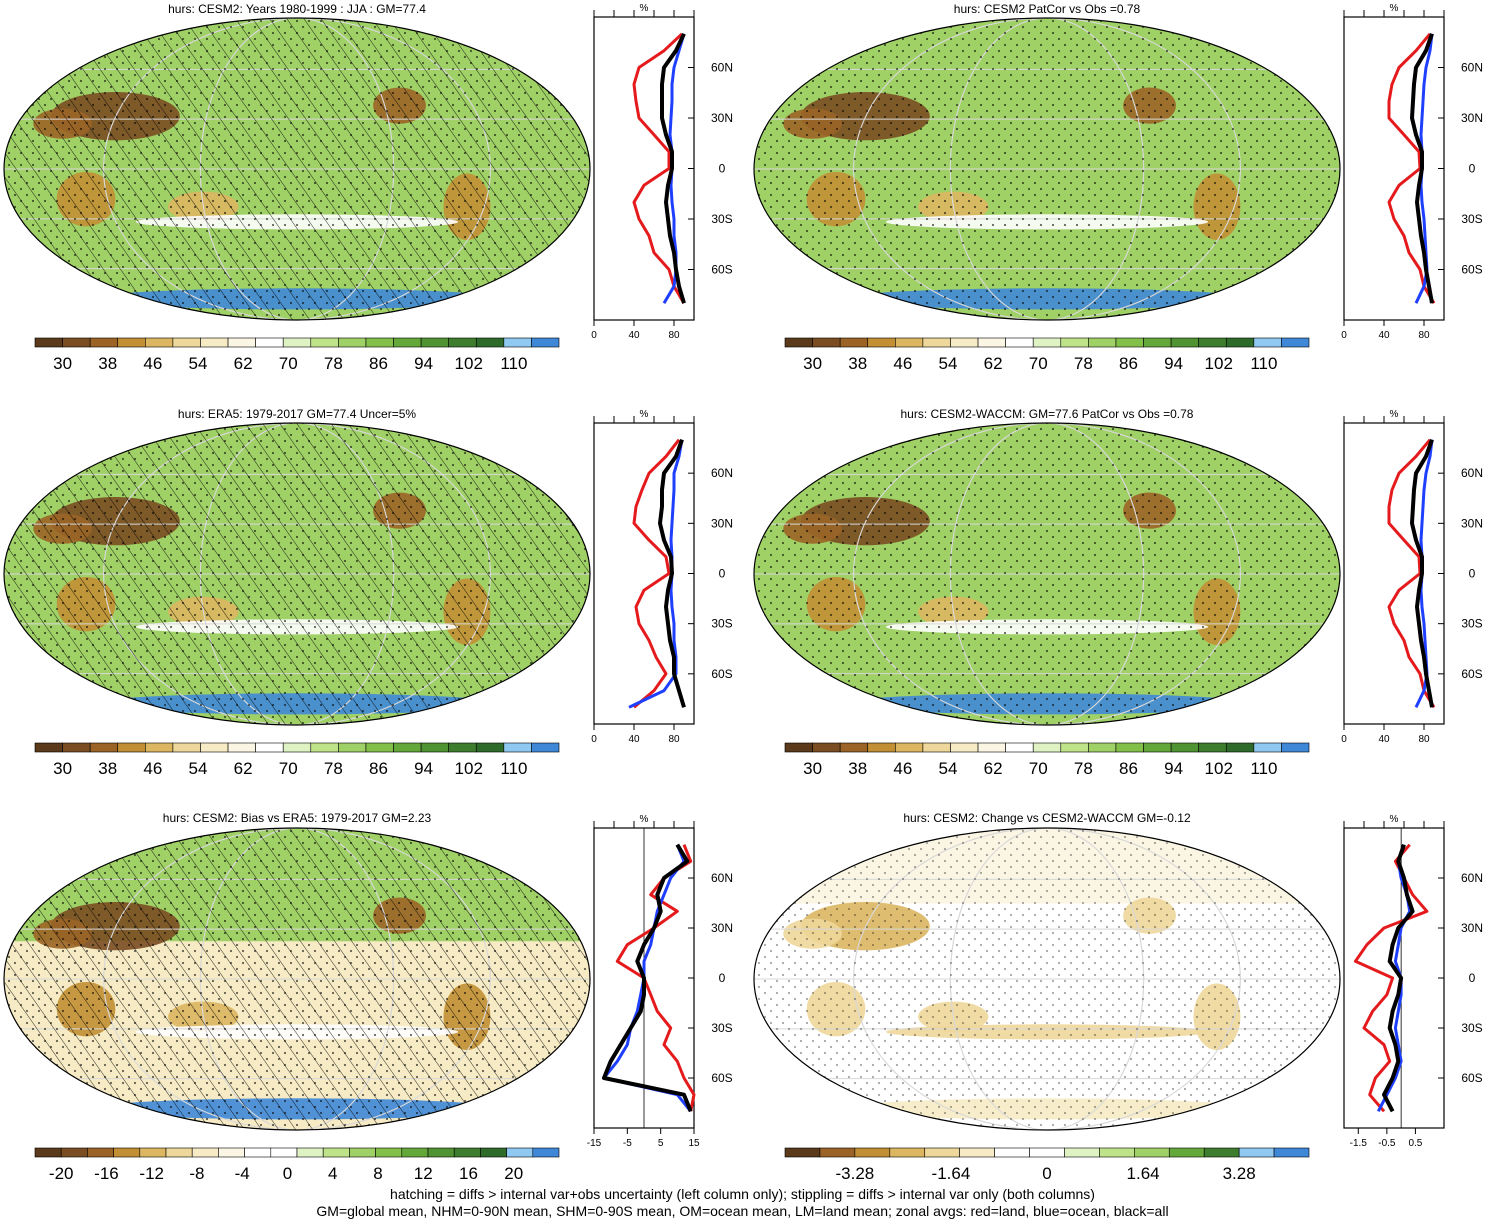 The height and width of the screenshot is (1219, 1485). Describe the element at coordinates (287, 1173) in the screenshot. I see `colorbar-label: 0` at that location.